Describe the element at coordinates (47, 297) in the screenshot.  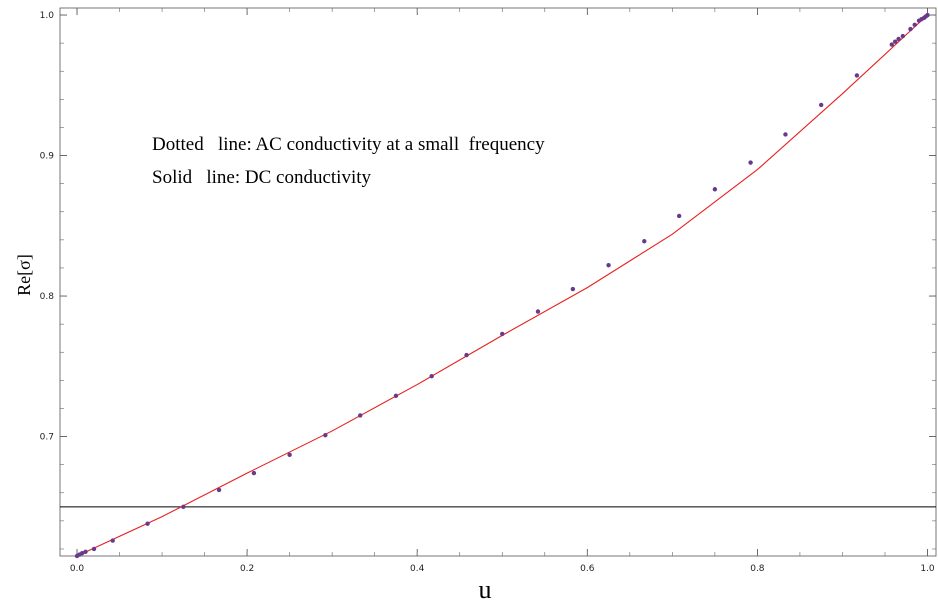
I see `y-tick-label: 0.8` at that location.